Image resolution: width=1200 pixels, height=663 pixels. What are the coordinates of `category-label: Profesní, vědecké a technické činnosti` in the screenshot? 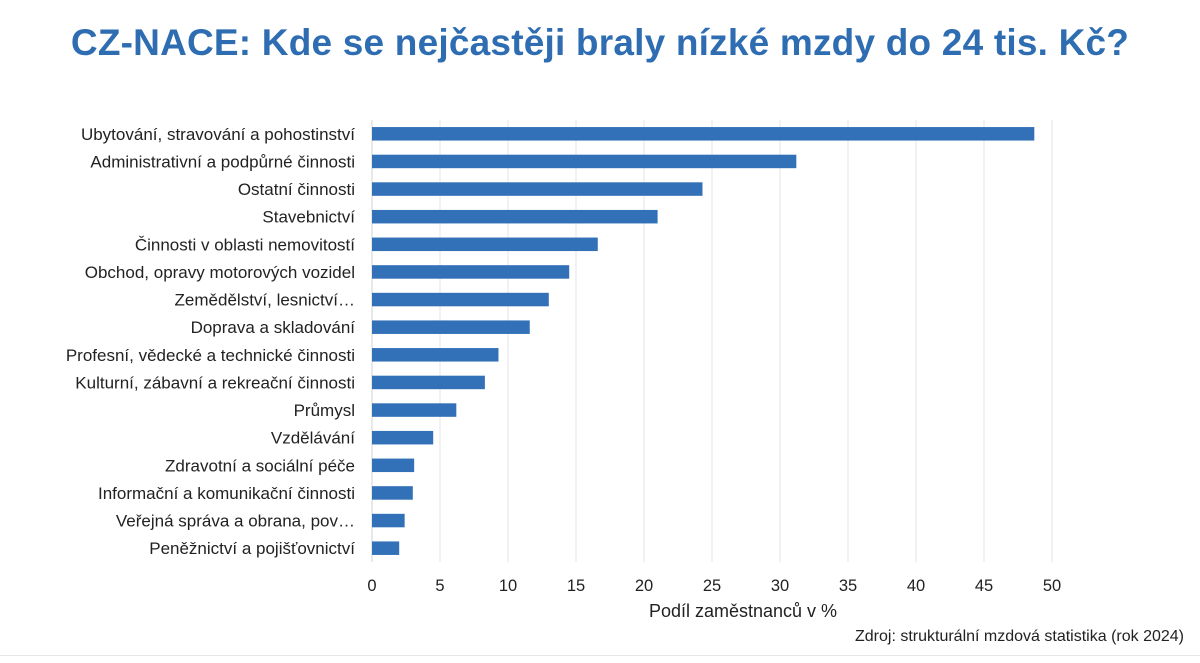 It's located at (210, 355).